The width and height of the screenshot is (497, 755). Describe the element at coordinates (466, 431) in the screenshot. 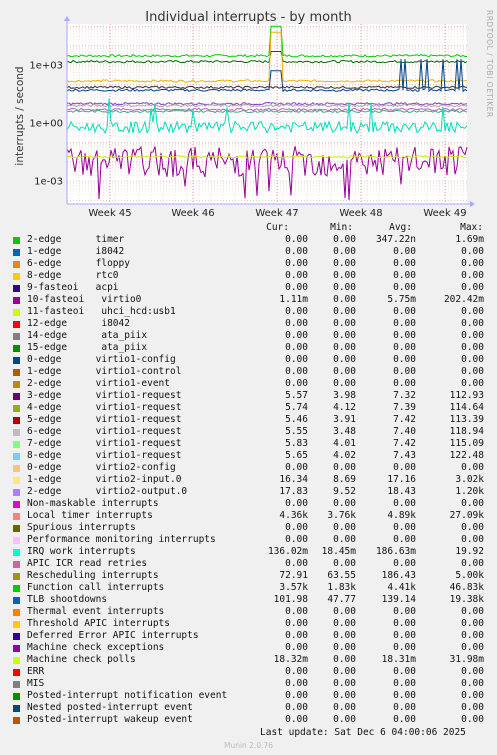

I see `legend-max-value: 118.94` at that location.